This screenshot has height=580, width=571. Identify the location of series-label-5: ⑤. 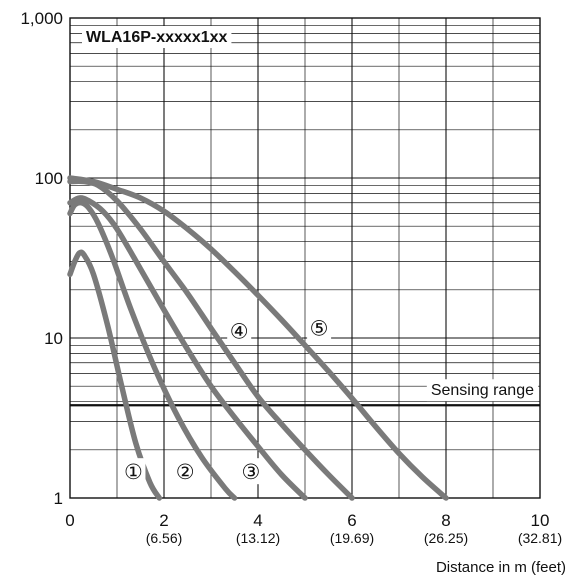
(319, 328).